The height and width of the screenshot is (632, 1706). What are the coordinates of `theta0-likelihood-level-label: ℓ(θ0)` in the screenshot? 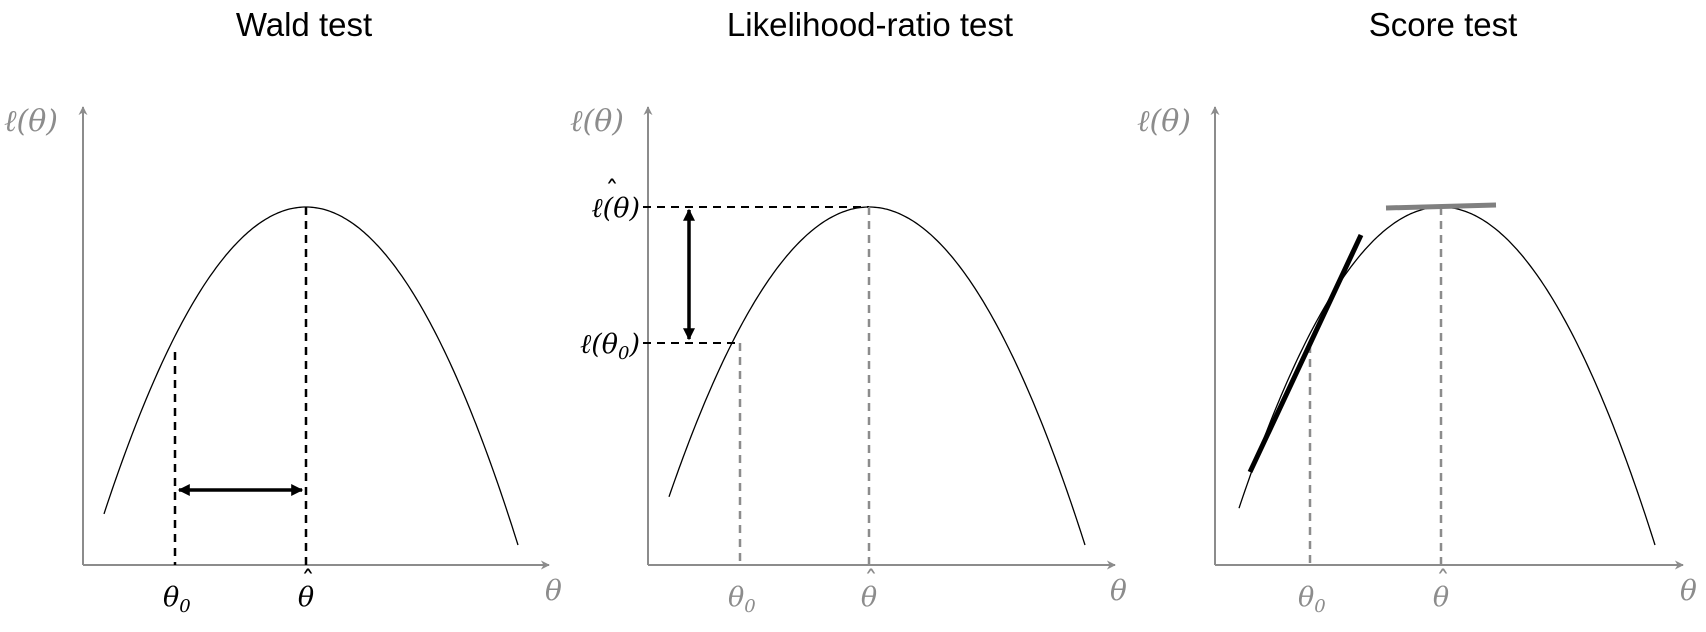 It's located at (610, 346).